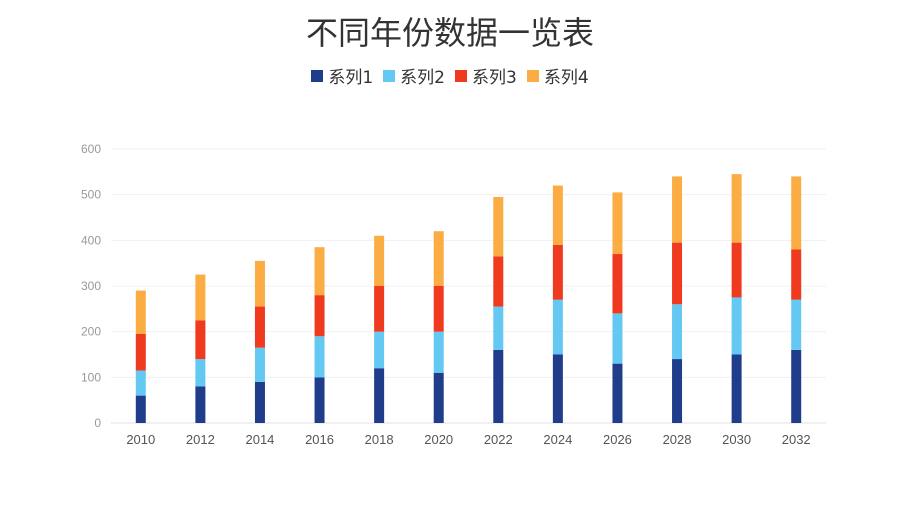  Describe the element at coordinates (557, 439) in the screenshot. I see `x-tick-label: 2024` at that location.